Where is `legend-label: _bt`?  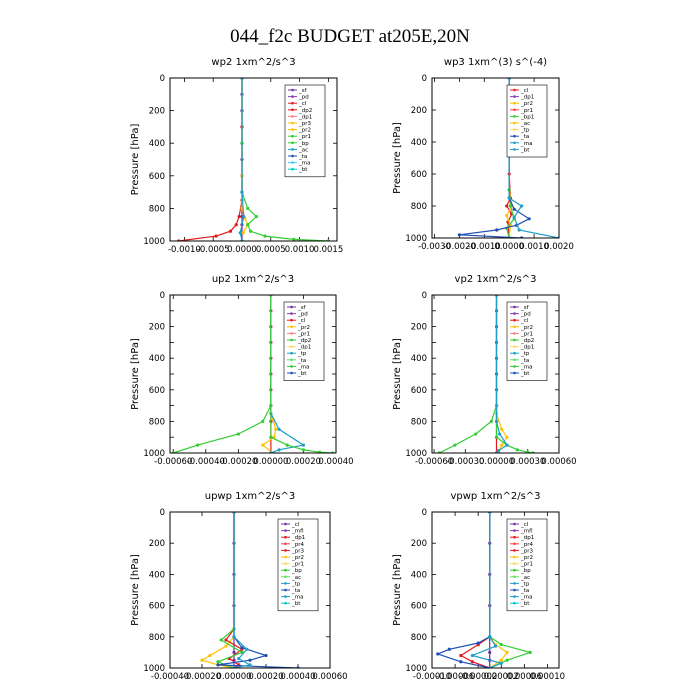 legend-label: _bt is located at coordinates (525, 374).